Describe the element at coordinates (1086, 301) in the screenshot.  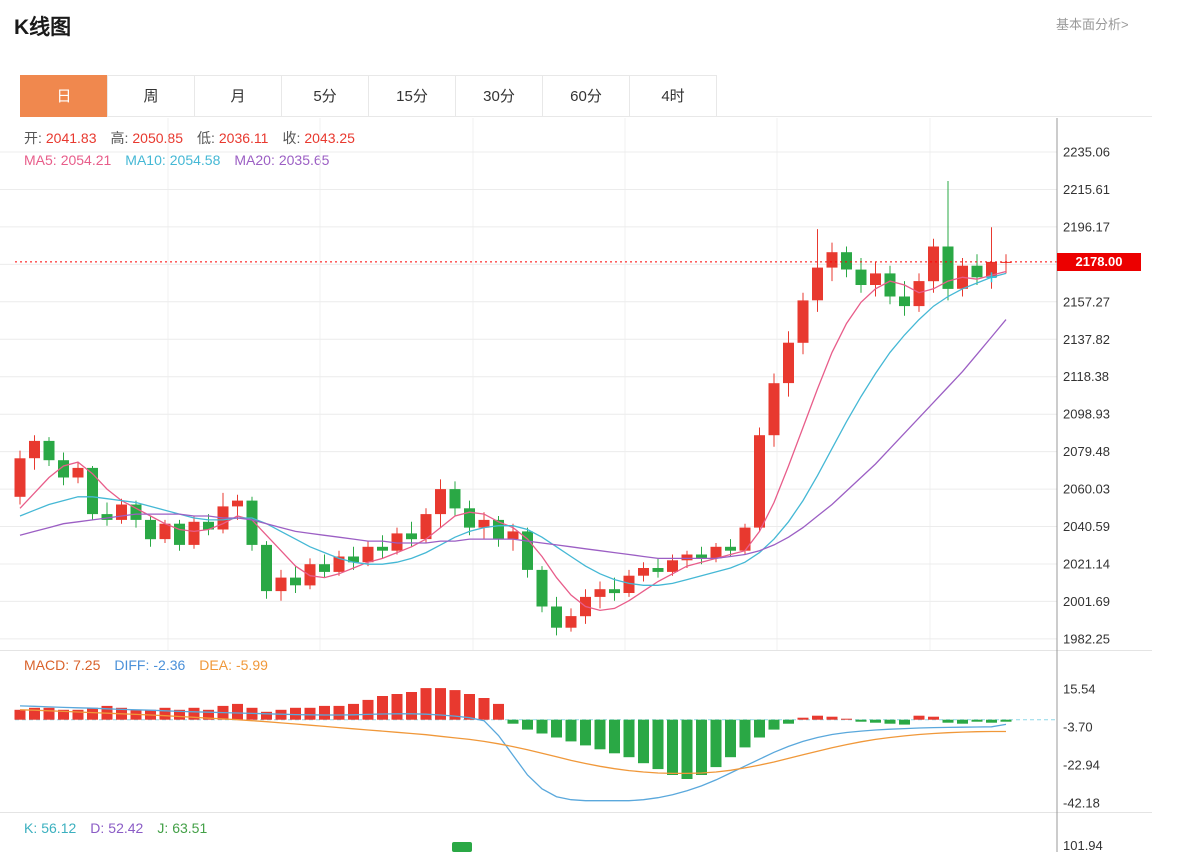
I see `svg-text: 2157.27` at that location.